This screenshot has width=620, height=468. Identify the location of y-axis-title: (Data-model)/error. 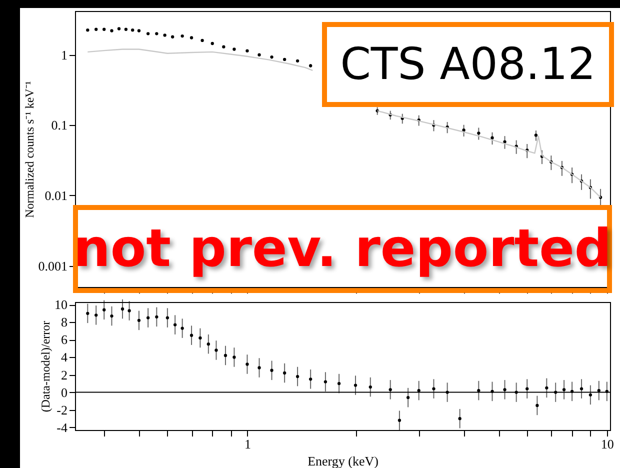
(45, 366).